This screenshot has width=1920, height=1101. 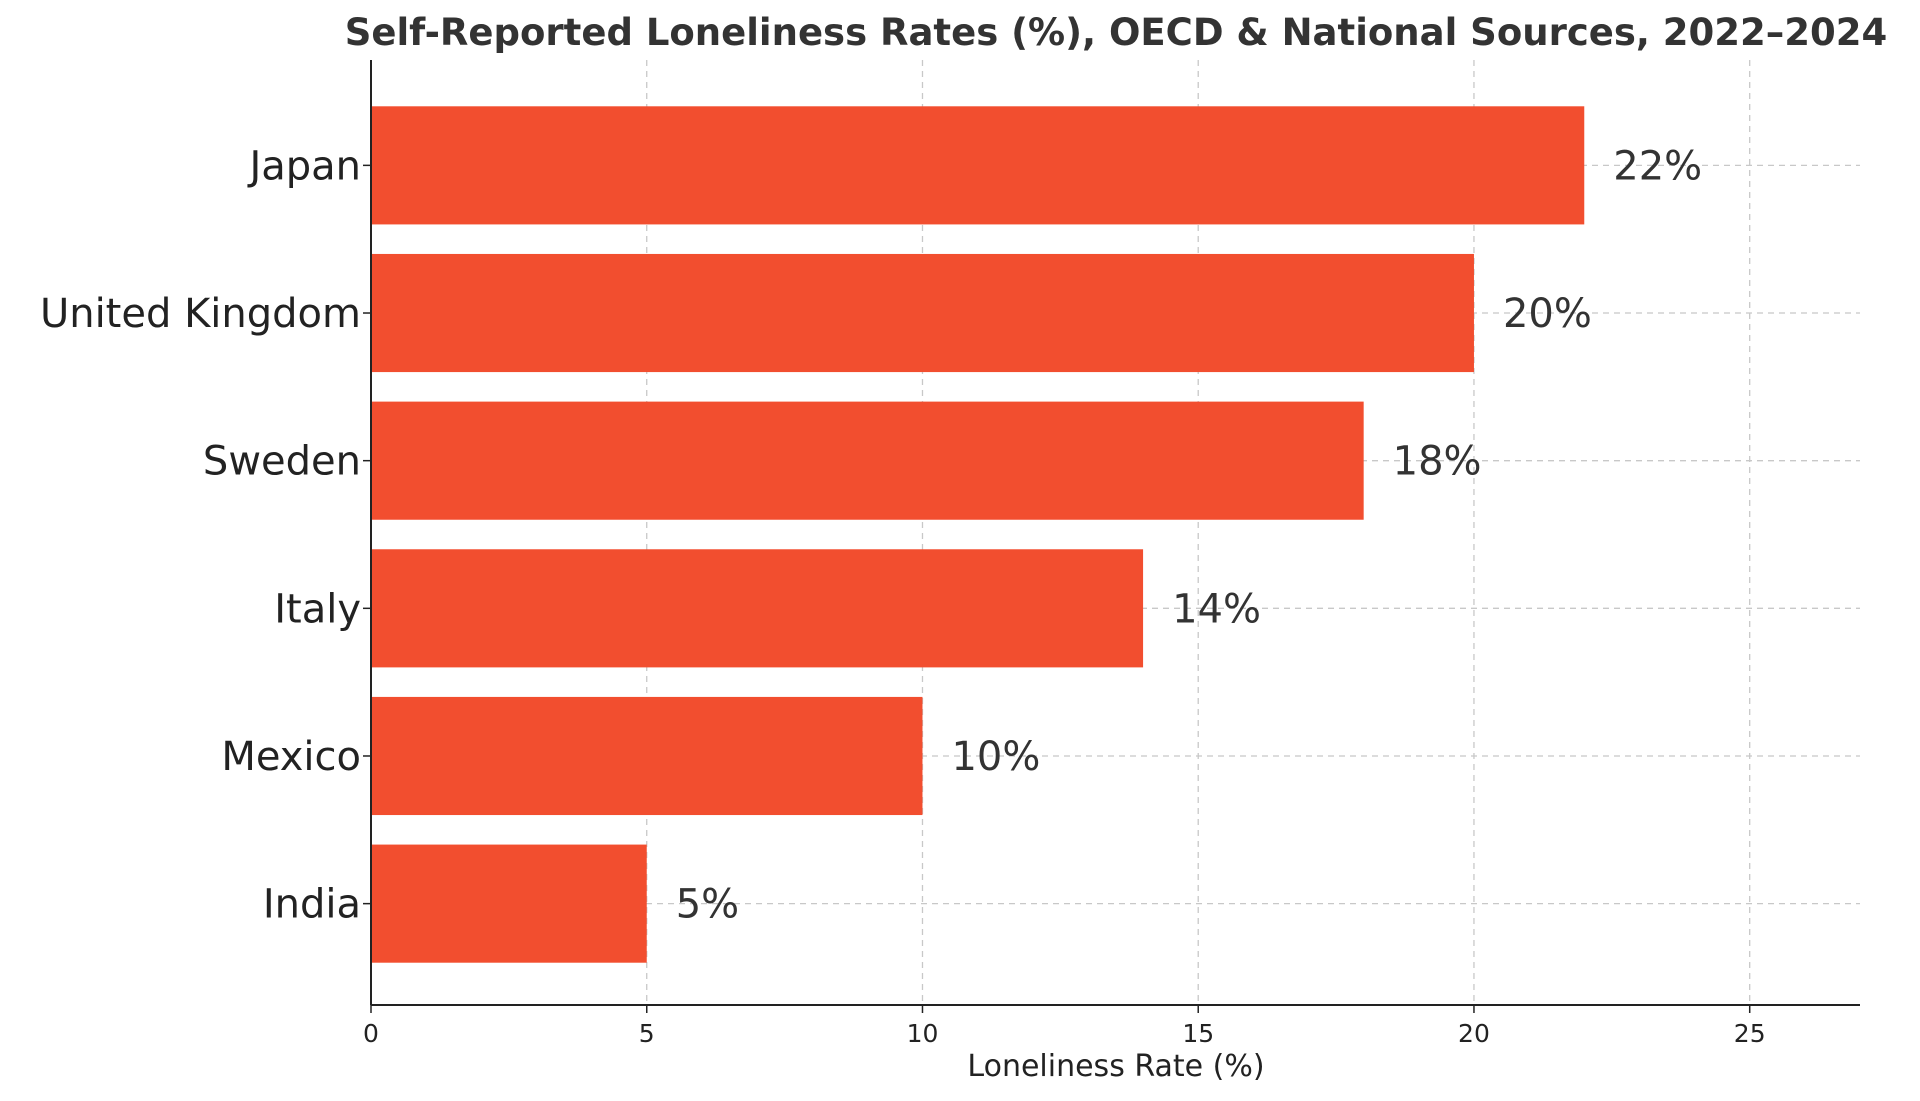 What do you see at coordinates (1216, 609) in the screenshot?
I see `data-label: 14%` at bounding box center [1216, 609].